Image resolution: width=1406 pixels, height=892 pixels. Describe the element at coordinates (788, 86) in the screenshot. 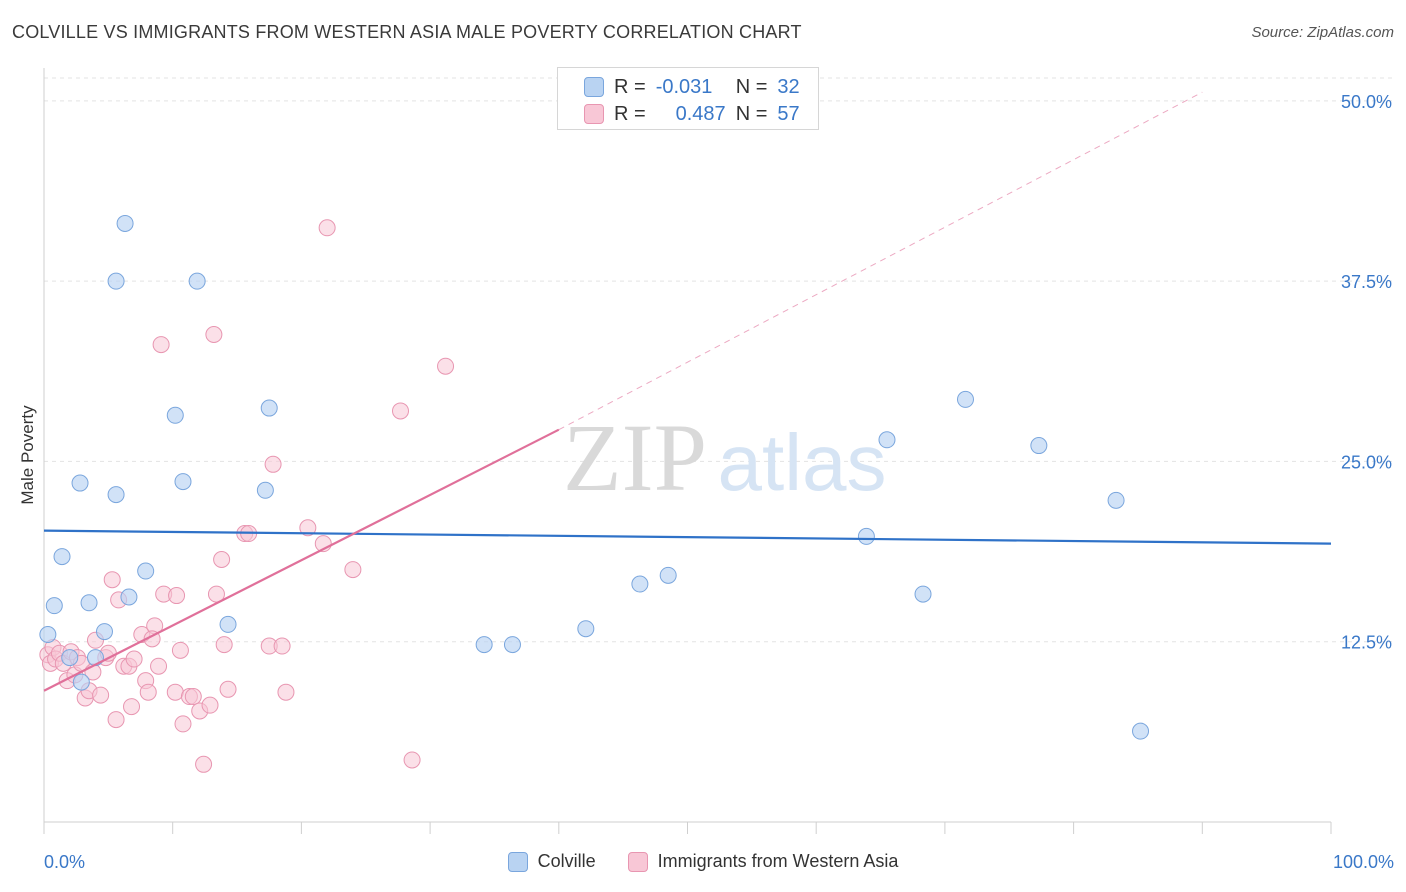

I see `stats-n-value: 32` at that location.